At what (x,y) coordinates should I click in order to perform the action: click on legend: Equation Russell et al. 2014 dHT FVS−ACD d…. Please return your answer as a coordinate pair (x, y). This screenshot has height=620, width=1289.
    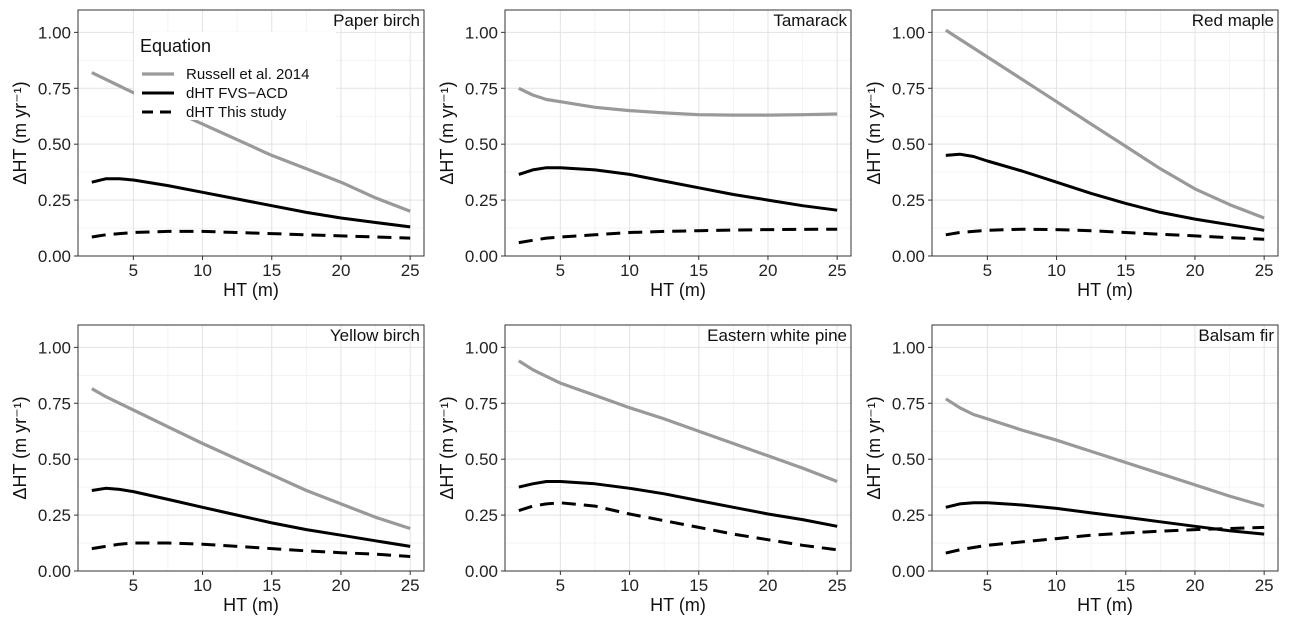
    Looking at the image, I should click on (235, 76).